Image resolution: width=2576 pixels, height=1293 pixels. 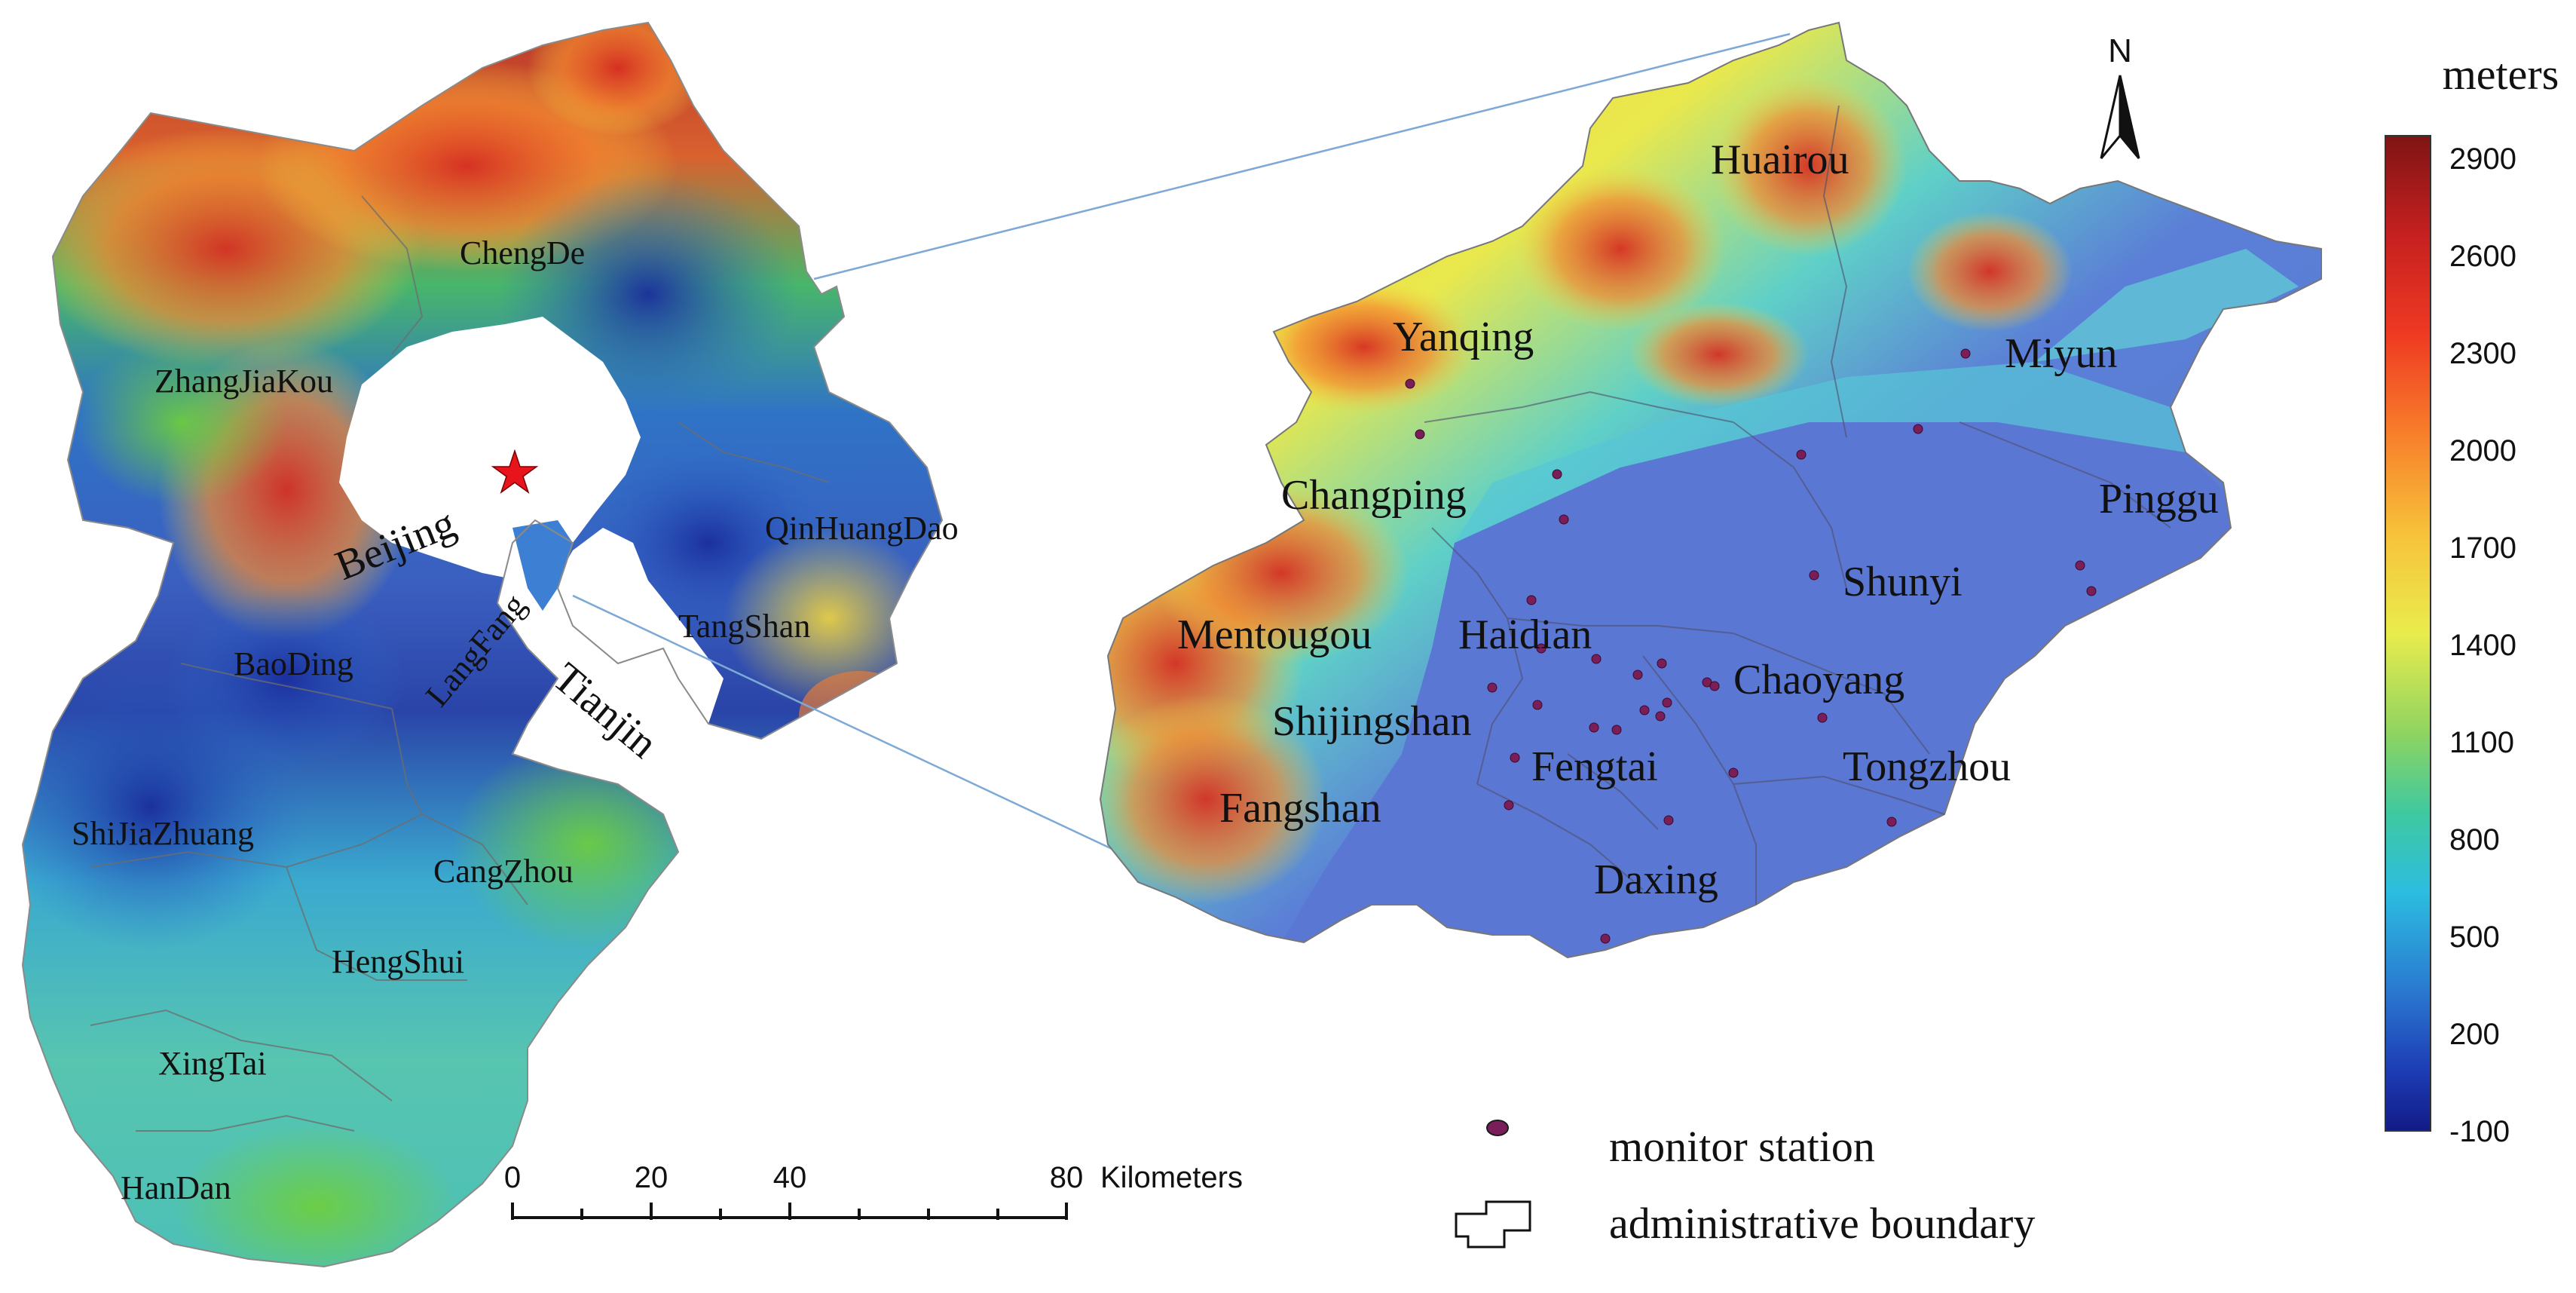 I want to click on label-yanqing: Yanqing, so click(x=1463, y=337).